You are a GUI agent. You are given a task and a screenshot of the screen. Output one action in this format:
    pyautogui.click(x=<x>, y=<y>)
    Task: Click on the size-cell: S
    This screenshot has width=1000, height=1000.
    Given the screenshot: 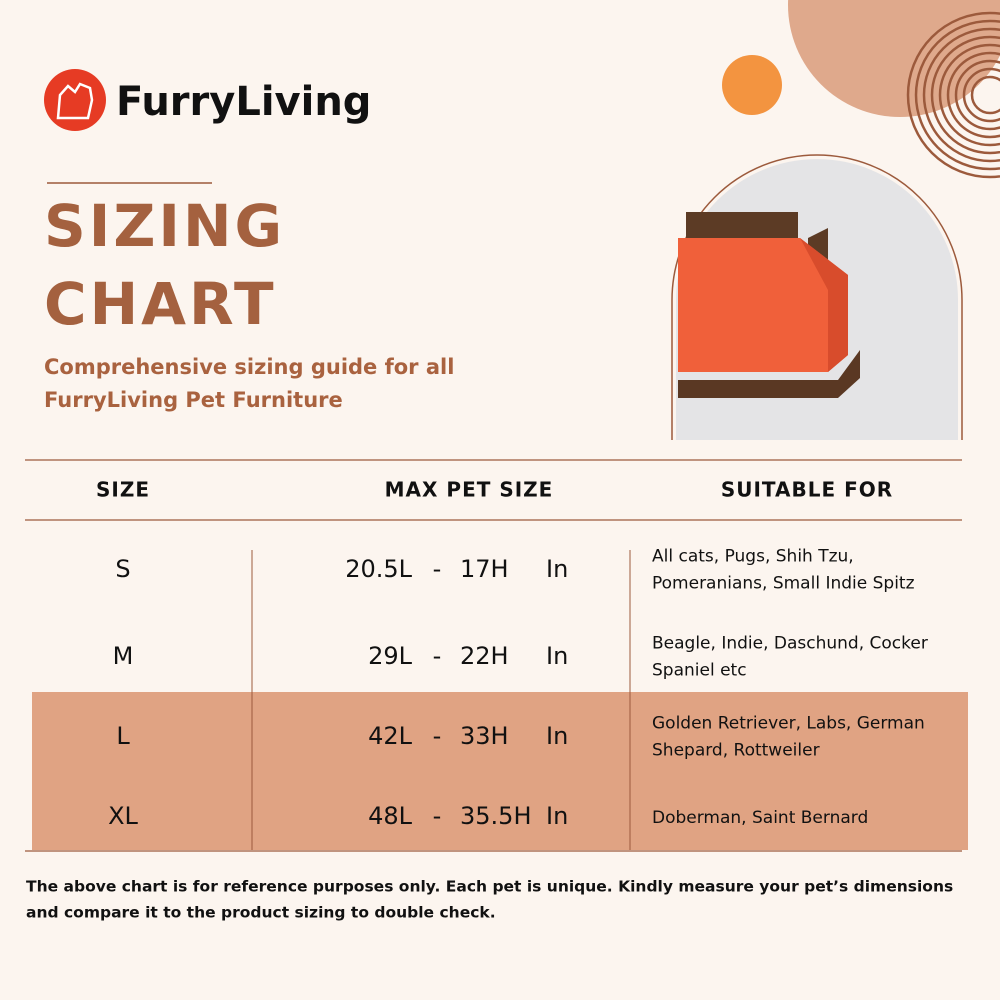 What is the action you would take?
    pyautogui.click(x=122, y=569)
    